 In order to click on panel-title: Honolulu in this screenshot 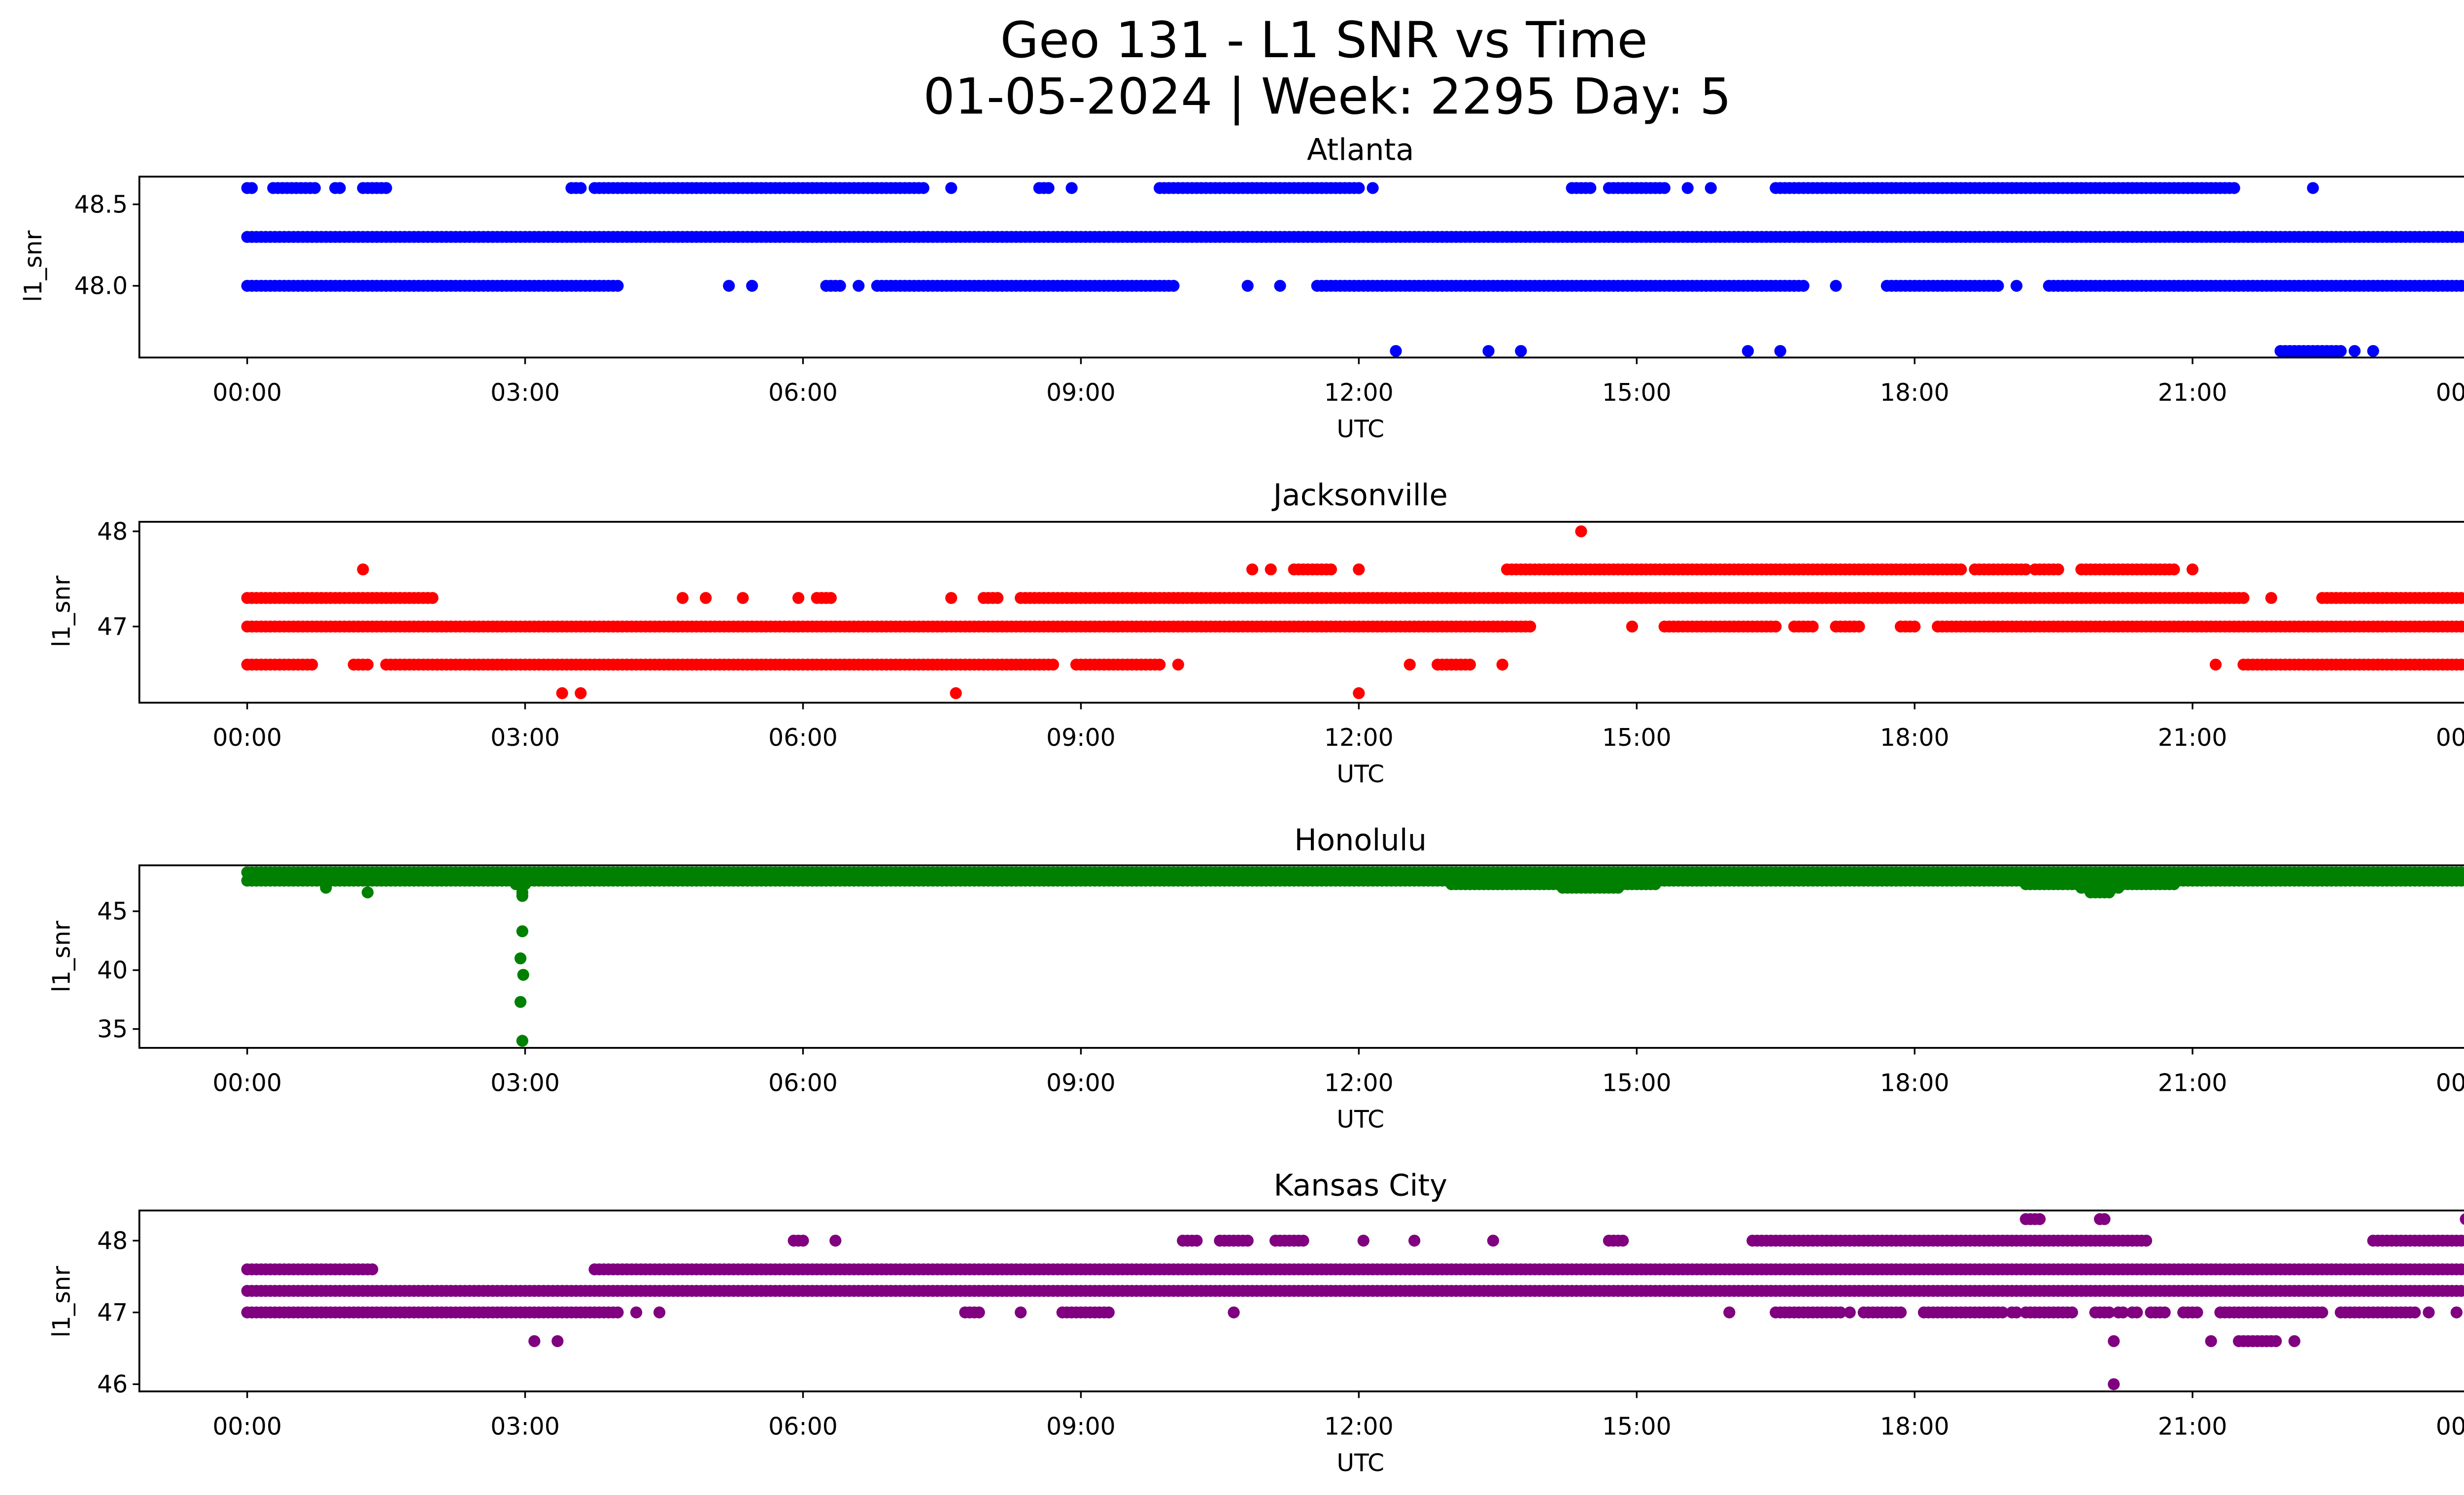, I will do `click(1360, 840)`.